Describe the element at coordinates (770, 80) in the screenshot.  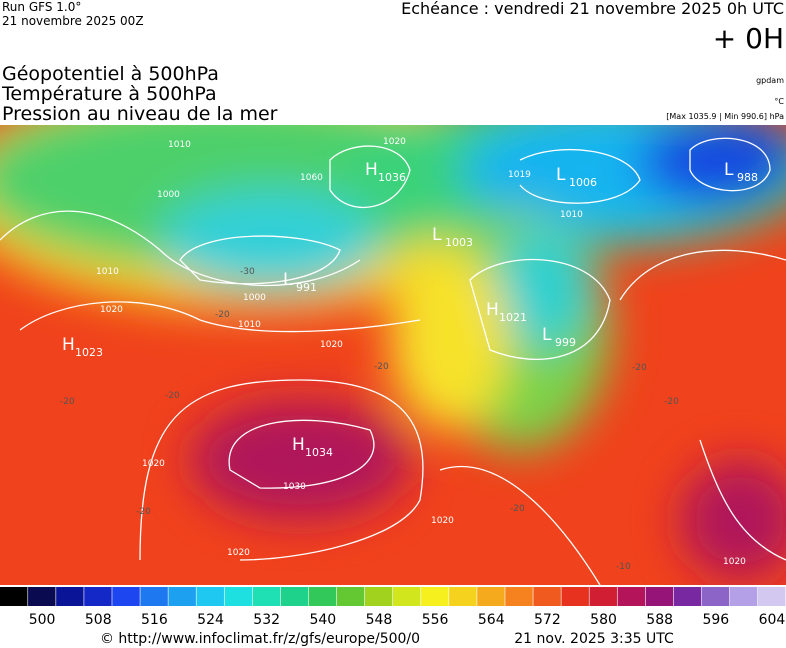
I see `unit: gpdam` at that location.